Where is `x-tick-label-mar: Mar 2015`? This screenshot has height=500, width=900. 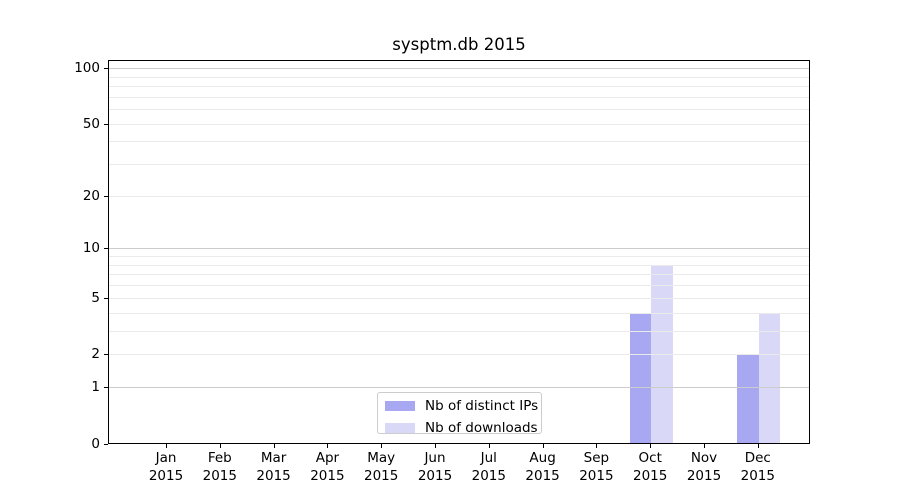 x-tick-label-mar: Mar 2015 is located at coordinates (274, 467).